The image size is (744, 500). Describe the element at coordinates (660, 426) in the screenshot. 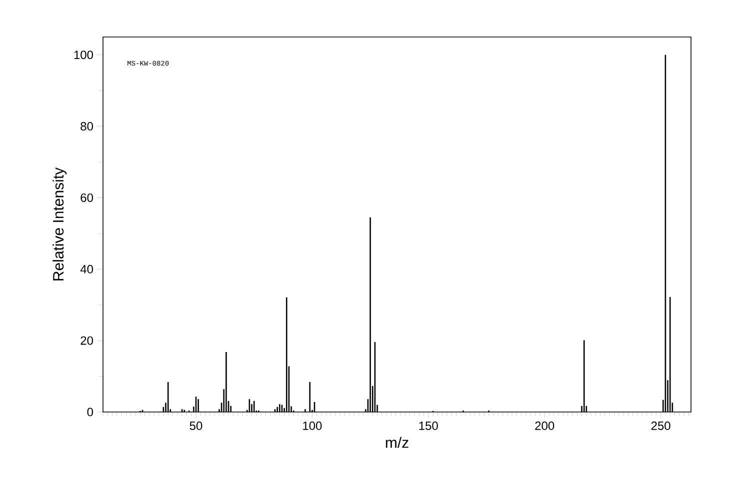

I see `x-tick-label: 250` at that location.